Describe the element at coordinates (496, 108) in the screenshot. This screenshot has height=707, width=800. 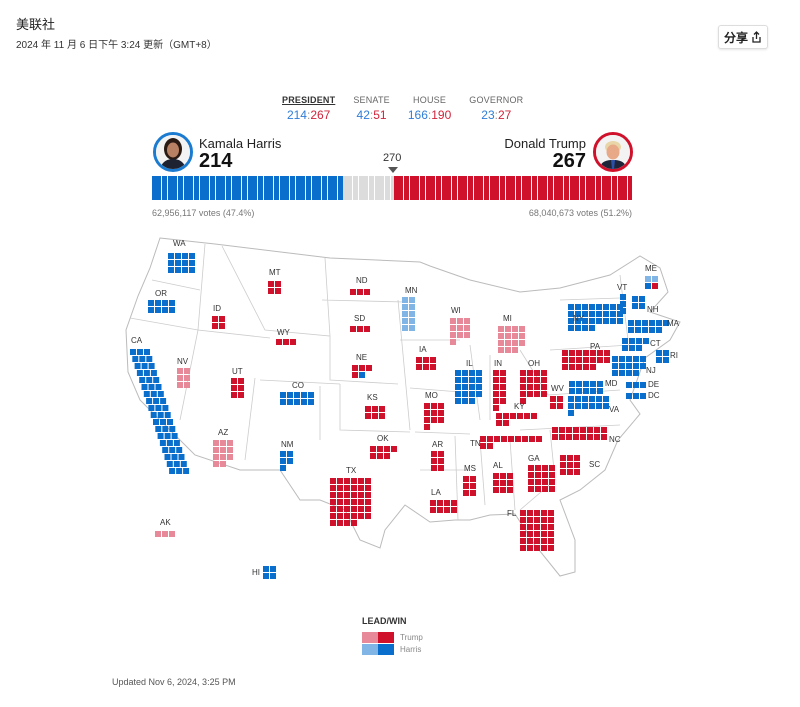
I see `tab-governor: GOVERNOR 23:27` at that location.